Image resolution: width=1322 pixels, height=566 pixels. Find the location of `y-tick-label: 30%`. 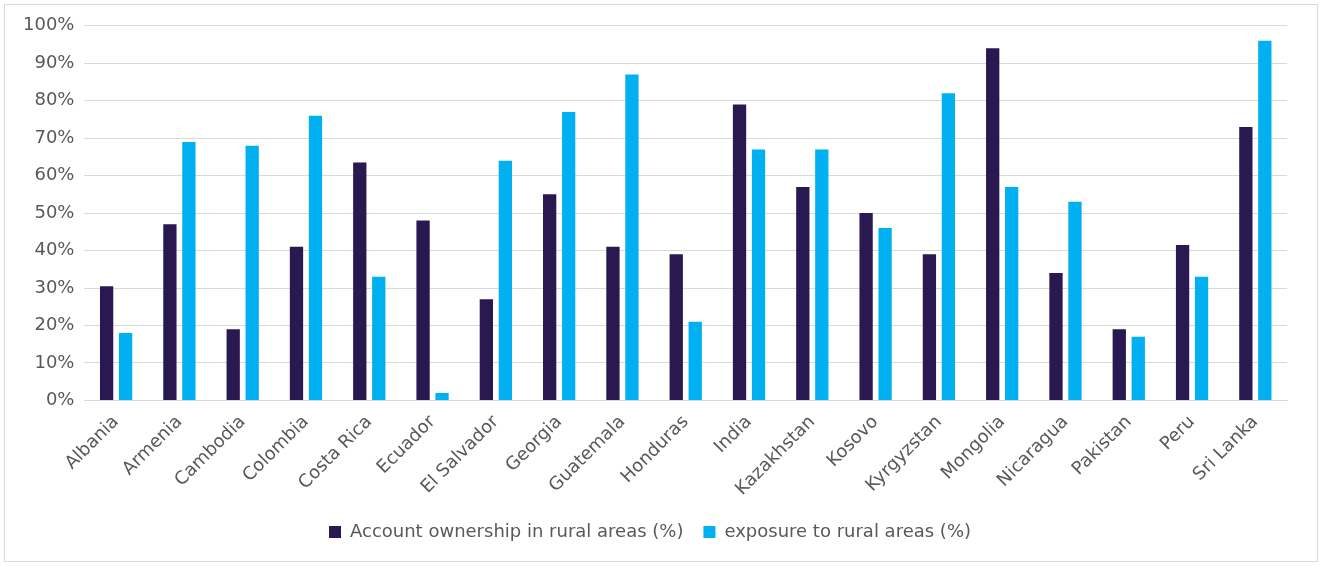

y-tick-label: 30% is located at coordinates (54, 286).